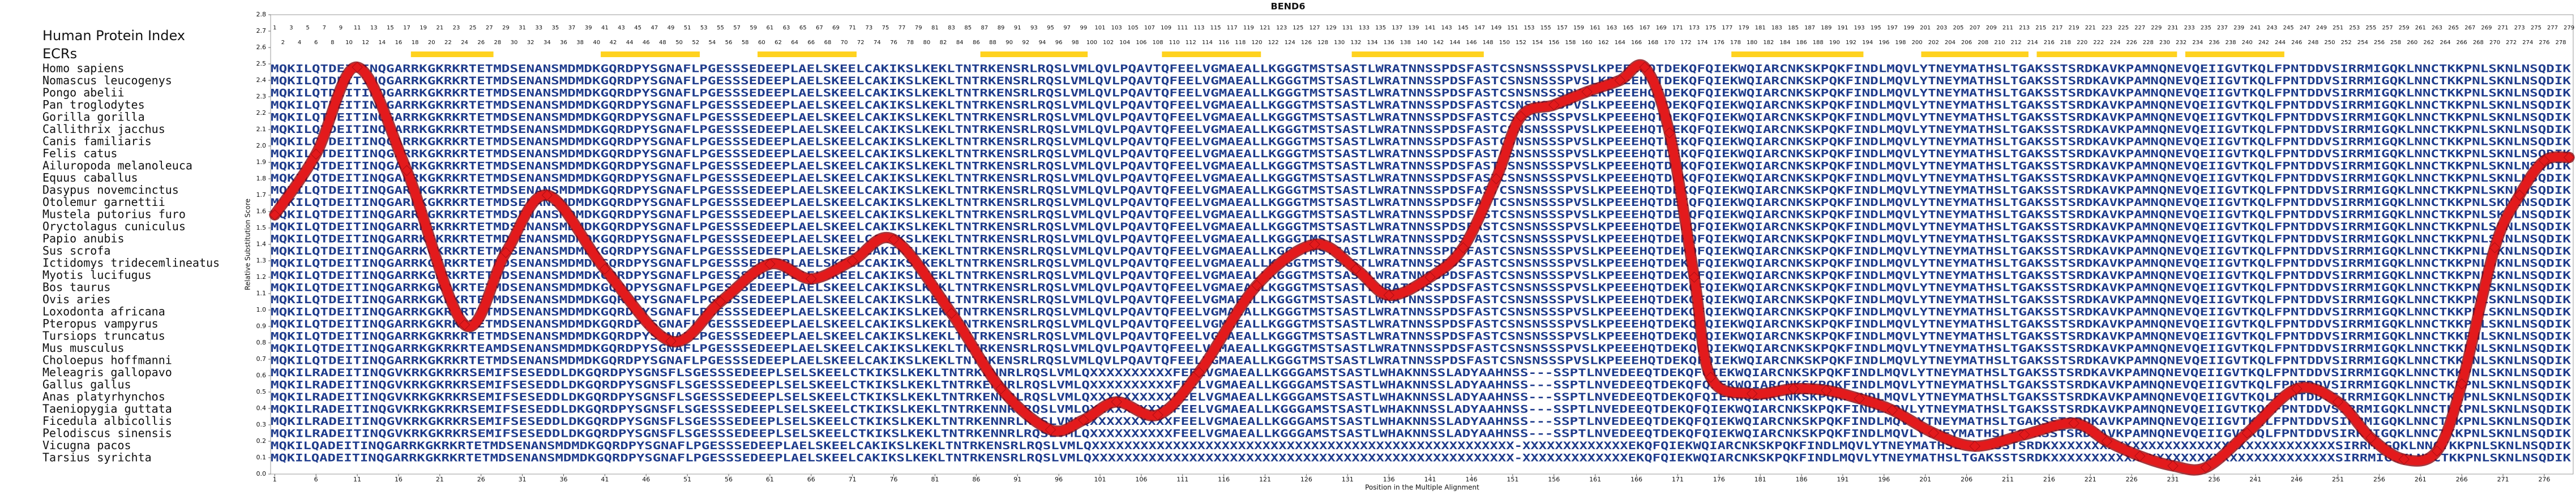 The height and width of the screenshot is (495, 2576). Describe the element at coordinates (423, 28) in the screenshot. I see `protein-index: 19` at that location.